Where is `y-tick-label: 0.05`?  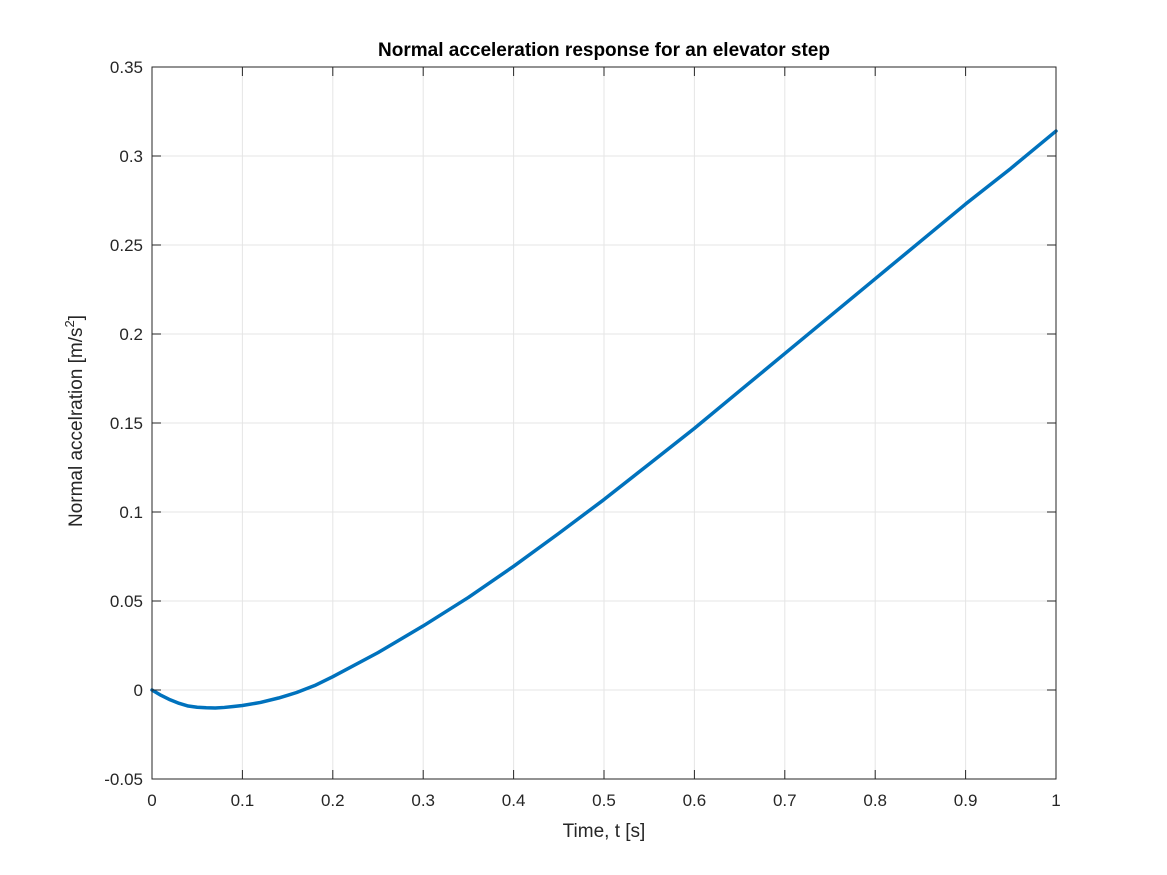
y-tick-label: 0.05 is located at coordinates (126, 601).